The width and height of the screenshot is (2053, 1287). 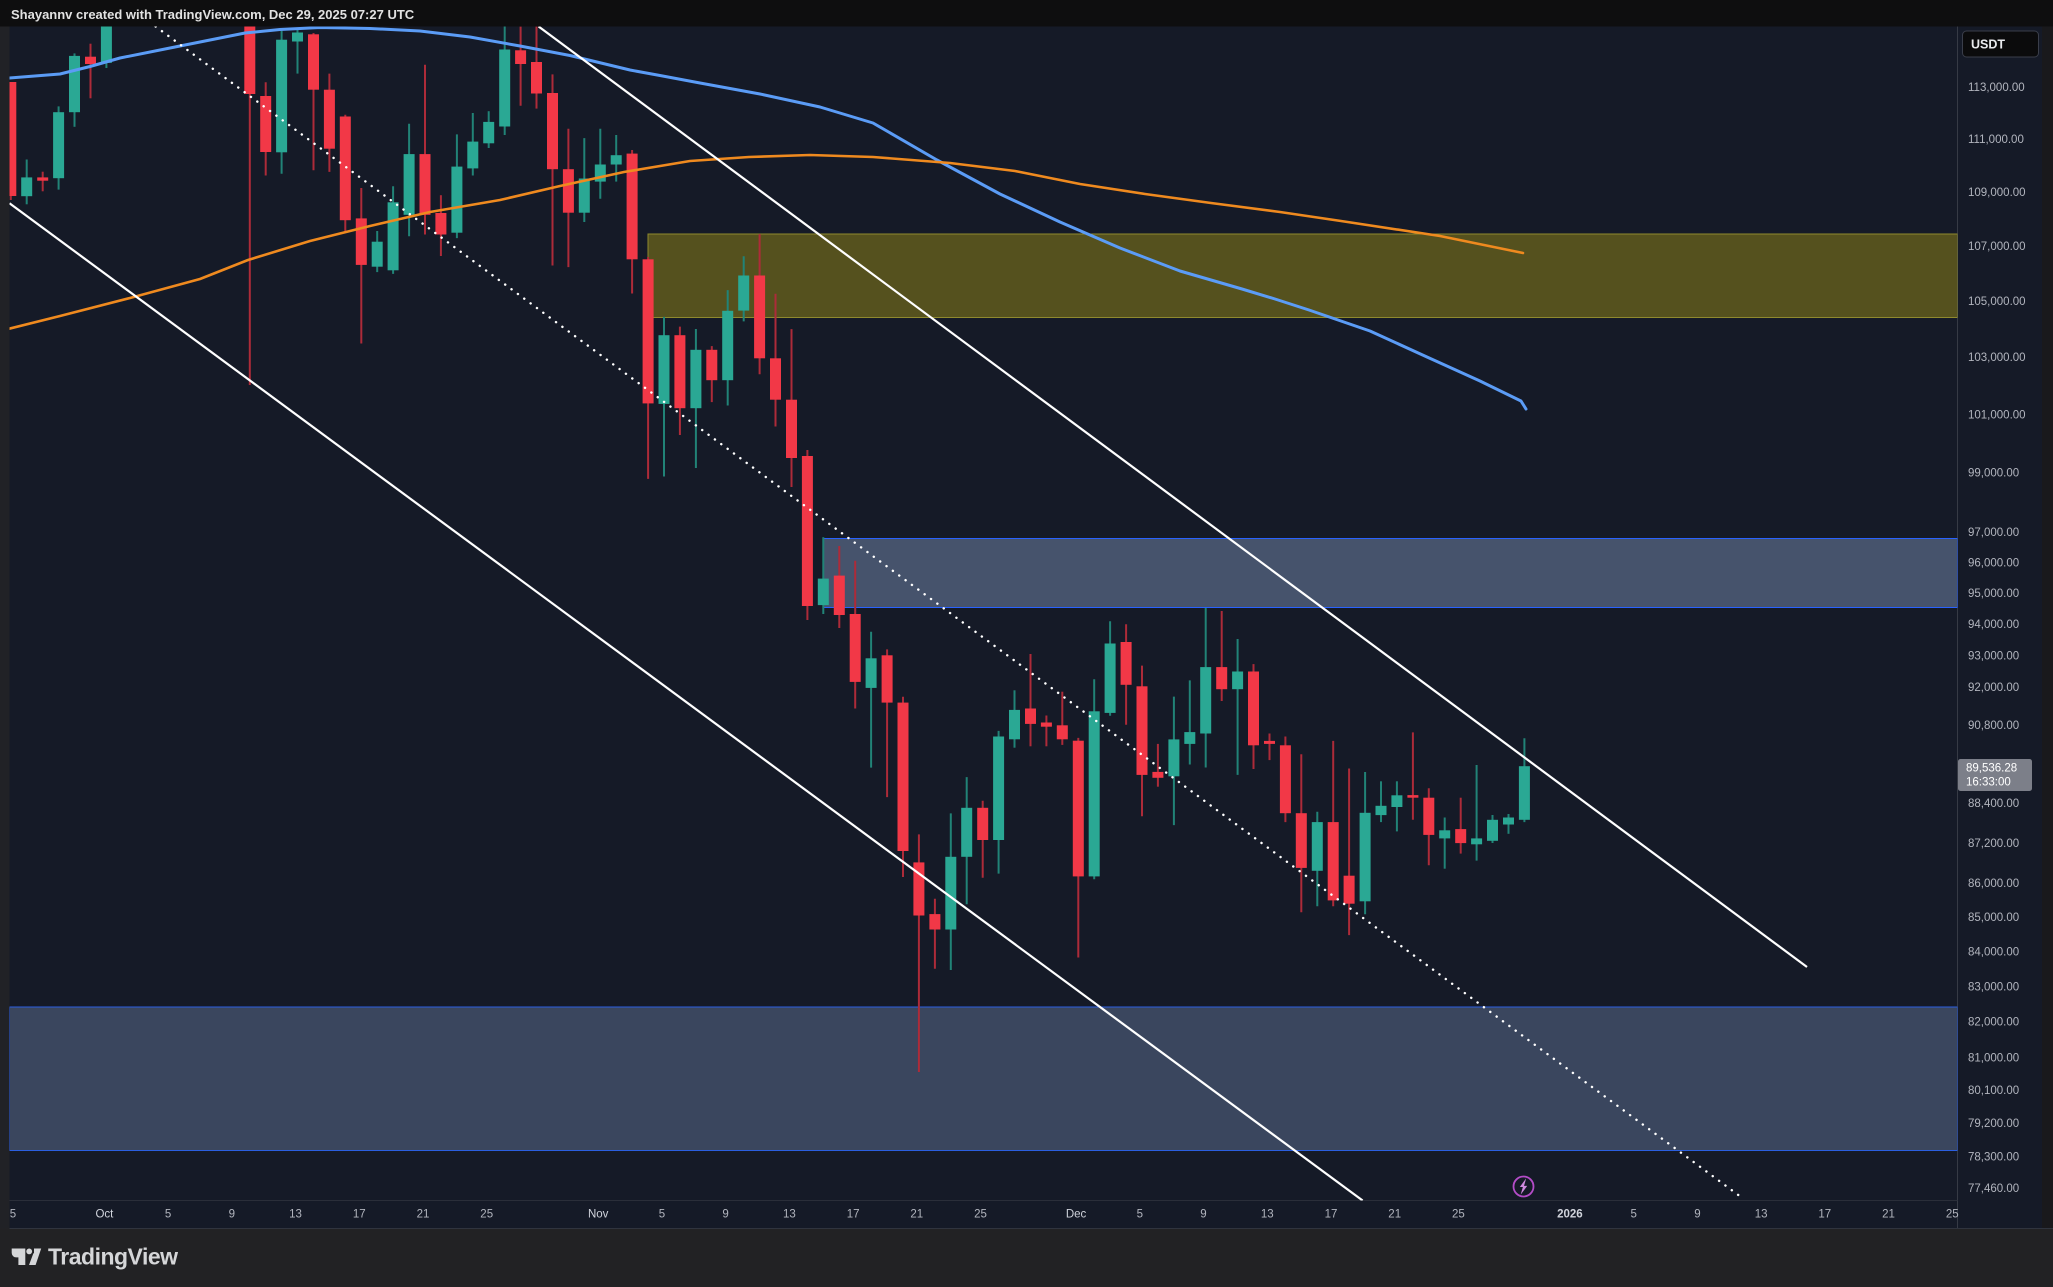 I want to click on svg-text: 101,000.00, so click(x=1997, y=415).